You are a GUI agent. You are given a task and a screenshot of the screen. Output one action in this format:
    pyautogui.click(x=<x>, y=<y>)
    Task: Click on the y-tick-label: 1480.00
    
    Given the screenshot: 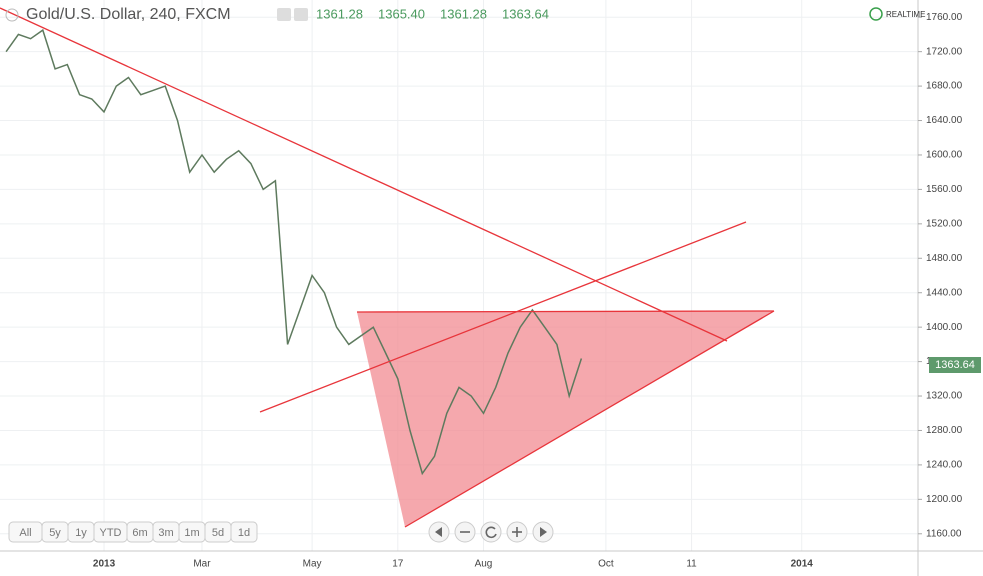 What is the action you would take?
    pyautogui.click(x=944, y=258)
    